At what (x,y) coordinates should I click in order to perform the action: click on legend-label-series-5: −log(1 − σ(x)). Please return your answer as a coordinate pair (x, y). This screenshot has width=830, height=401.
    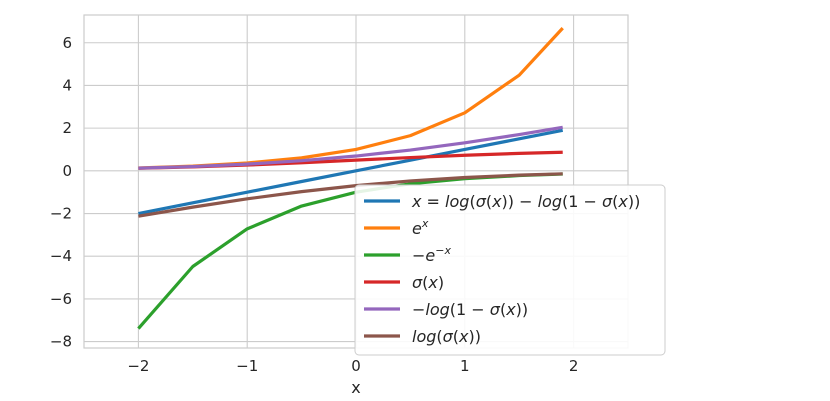
    Looking at the image, I should click on (470, 309).